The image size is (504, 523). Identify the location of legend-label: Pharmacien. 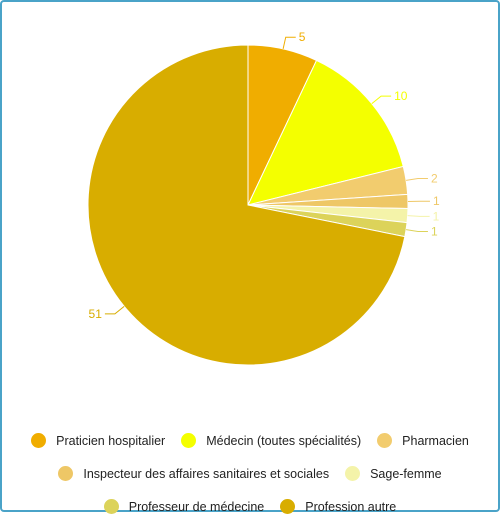
(435, 441).